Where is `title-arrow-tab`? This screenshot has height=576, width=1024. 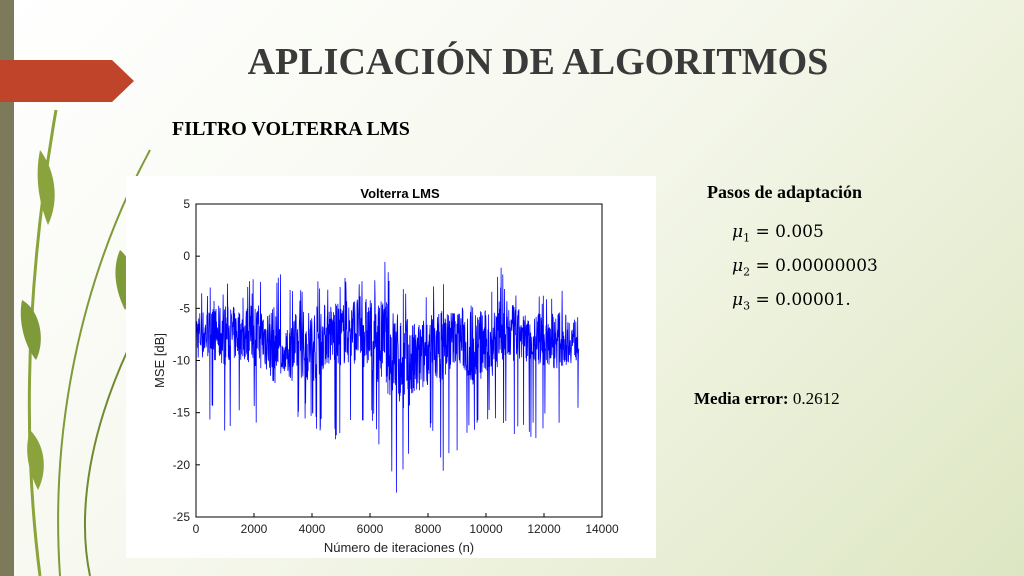 title-arrow-tab is located at coordinates (67, 81).